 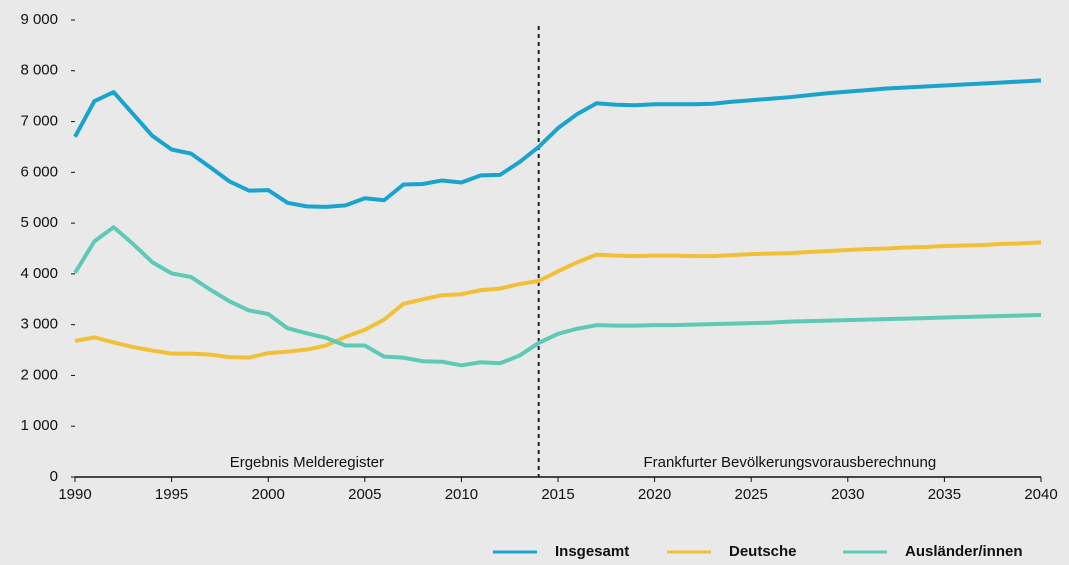 What do you see at coordinates (654, 494) in the screenshot?
I see `x-tick-label: 2020` at bounding box center [654, 494].